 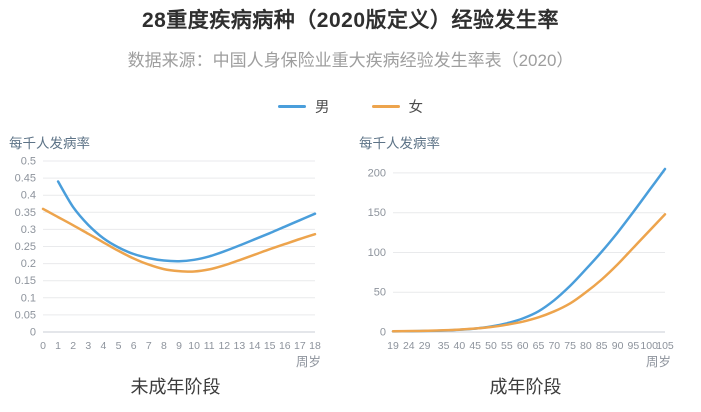 I want to click on y-tick-labels: 0 50 100 150 200, so click(x=376, y=252).